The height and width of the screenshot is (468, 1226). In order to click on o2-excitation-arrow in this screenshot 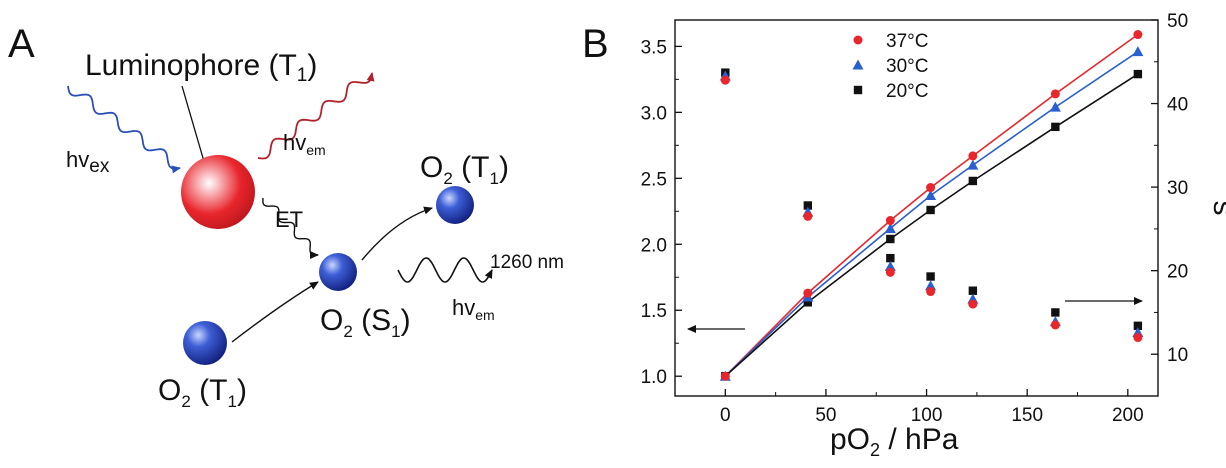, I will do `click(275, 312)`.